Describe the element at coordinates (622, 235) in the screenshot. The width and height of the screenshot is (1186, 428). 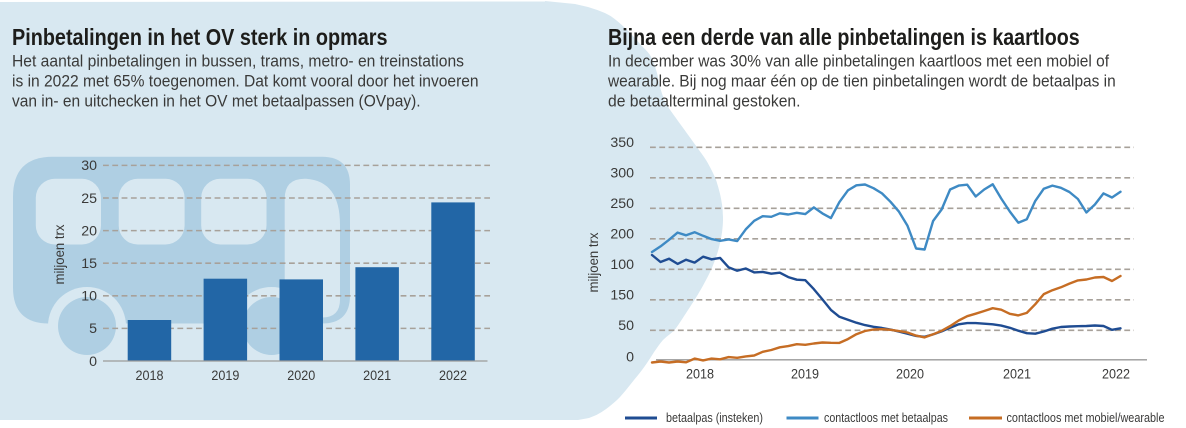
I see `svg-text: 200` at that location.